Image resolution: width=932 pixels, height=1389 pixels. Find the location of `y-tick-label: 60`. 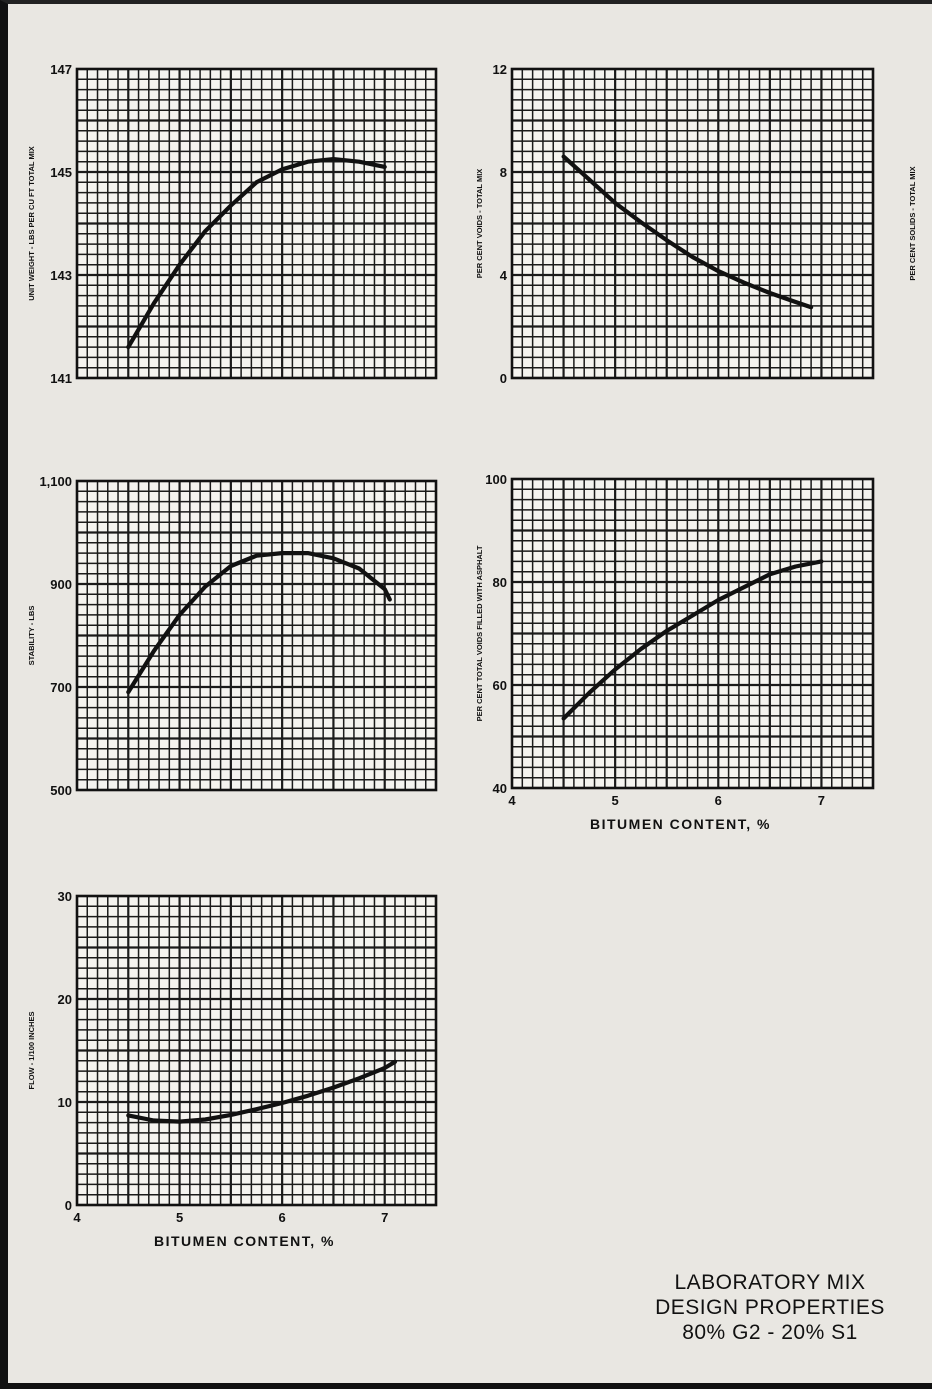

y-tick-label: 60 is located at coordinates (500, 685).